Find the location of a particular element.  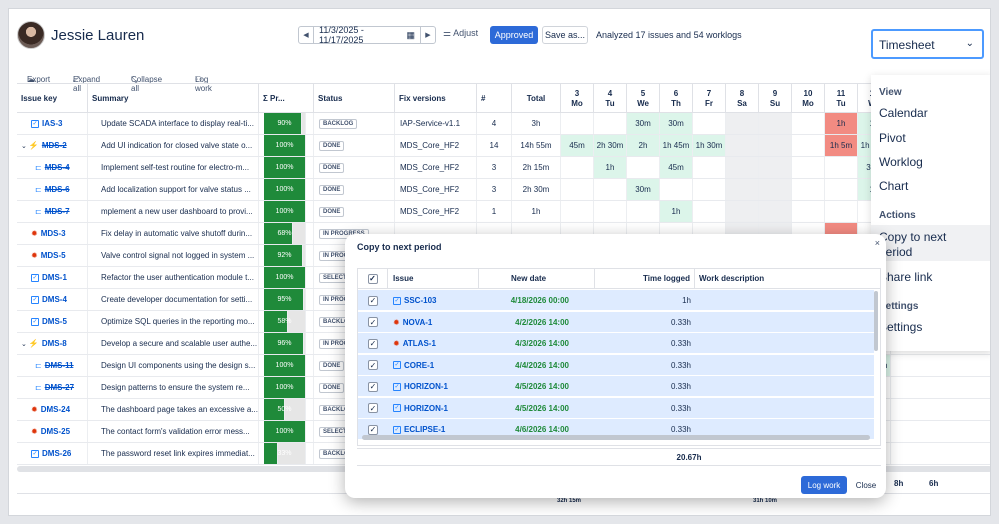

day-cell: 1h 30m is located at coordinates (709, 145).